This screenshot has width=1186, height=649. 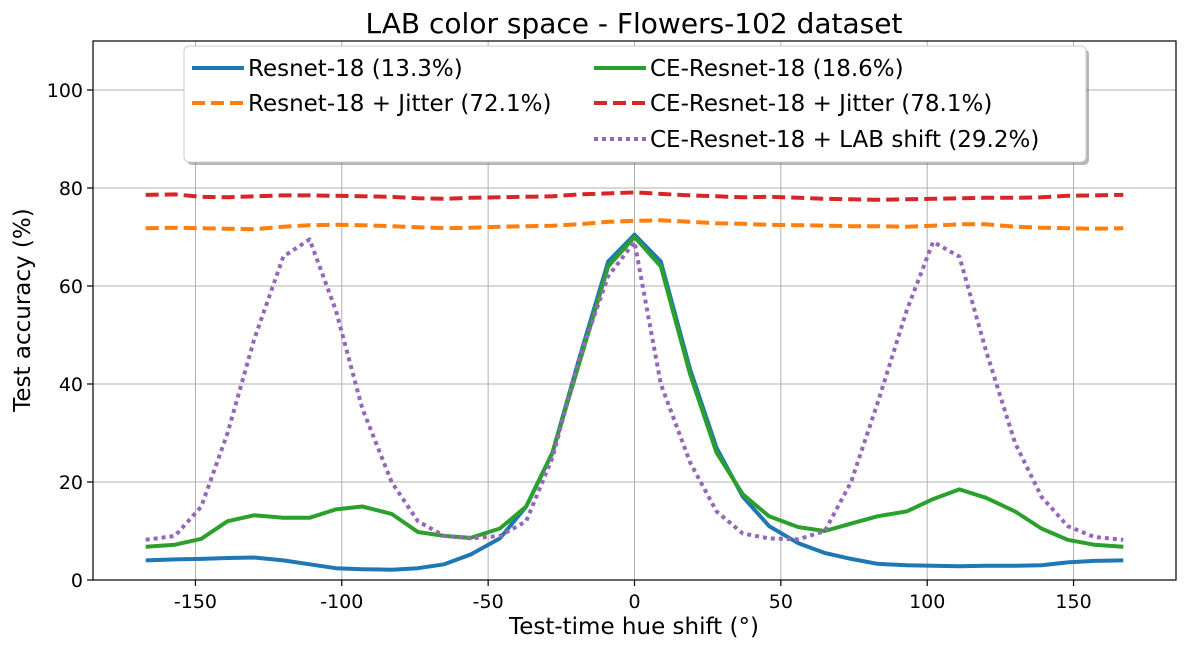 What do you see at coordinates (927, 602) in the screenshot?
I see `x-tick-label: 100` at bounding box center [927, 602].